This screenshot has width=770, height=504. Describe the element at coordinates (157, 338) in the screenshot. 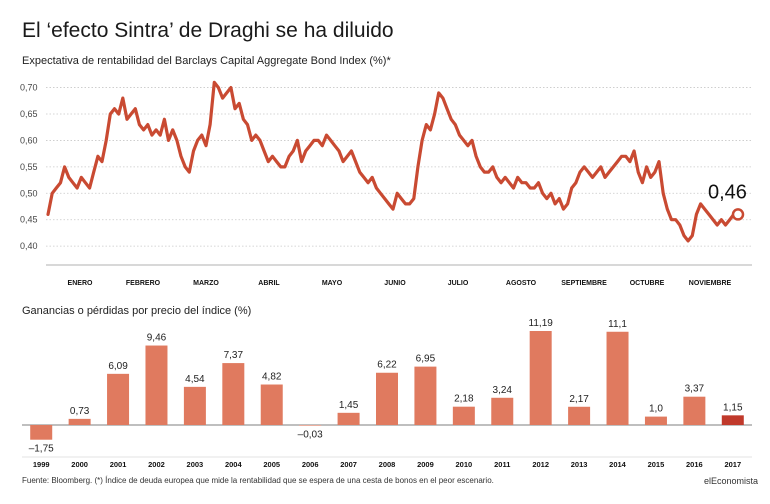

I see `bar-value-label: 9,46` at that location.